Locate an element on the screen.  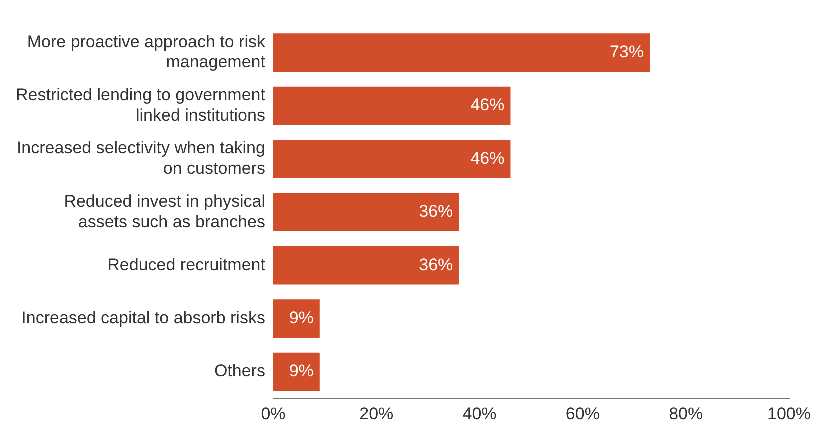
y-tick-label: Increased capital to absorb risks is located at coordinates (144, 318).